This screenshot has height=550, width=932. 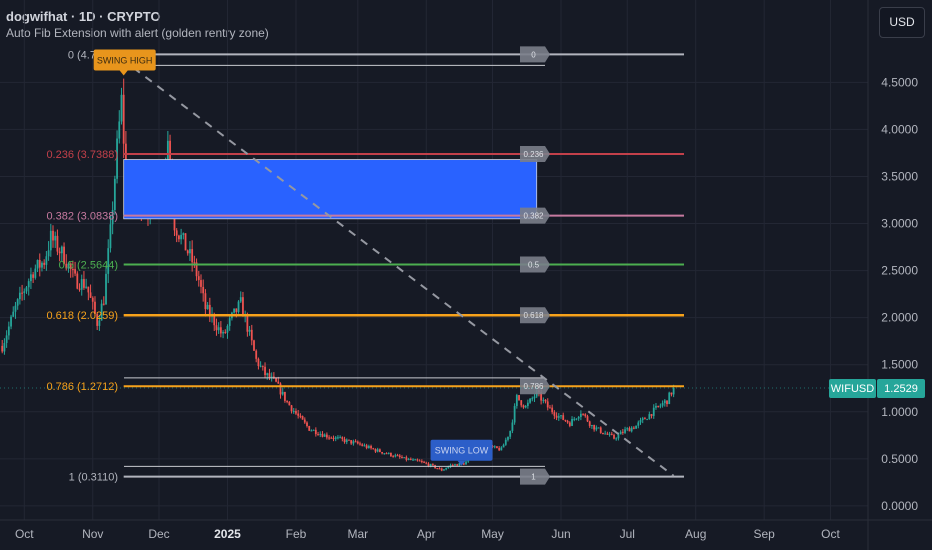 What do you see at coordinates (627, 534) in the screenshot?
I see `time-tick-label: Jul` at bounding box center [627, 534].